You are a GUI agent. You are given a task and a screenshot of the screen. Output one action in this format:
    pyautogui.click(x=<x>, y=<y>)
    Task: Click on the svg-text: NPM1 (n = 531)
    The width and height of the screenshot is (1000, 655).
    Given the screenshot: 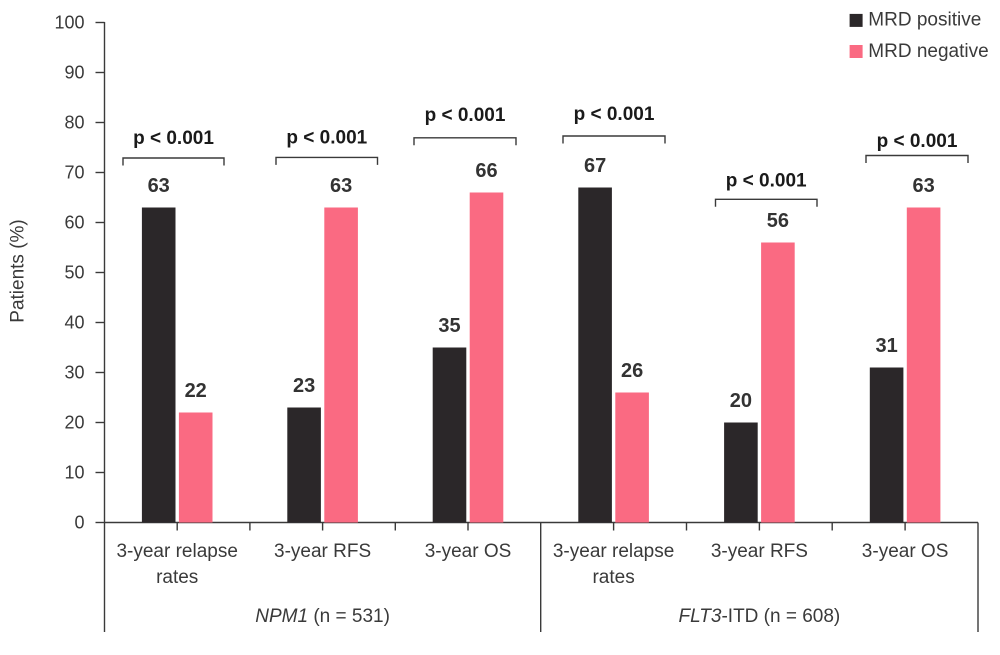 What is the action you would take?
    pyautogui.click(x=322, y=616)
    